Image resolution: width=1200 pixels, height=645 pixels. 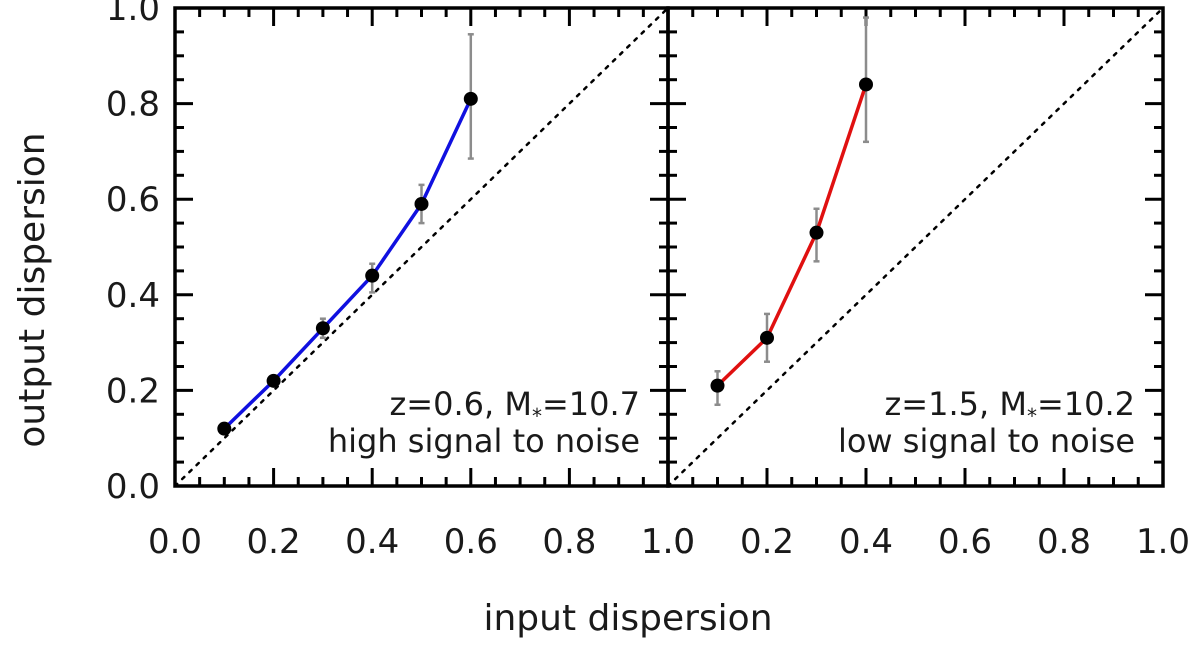 I want to click on annotation-prefix: z=1.5, M, so click(x=955, y=404).